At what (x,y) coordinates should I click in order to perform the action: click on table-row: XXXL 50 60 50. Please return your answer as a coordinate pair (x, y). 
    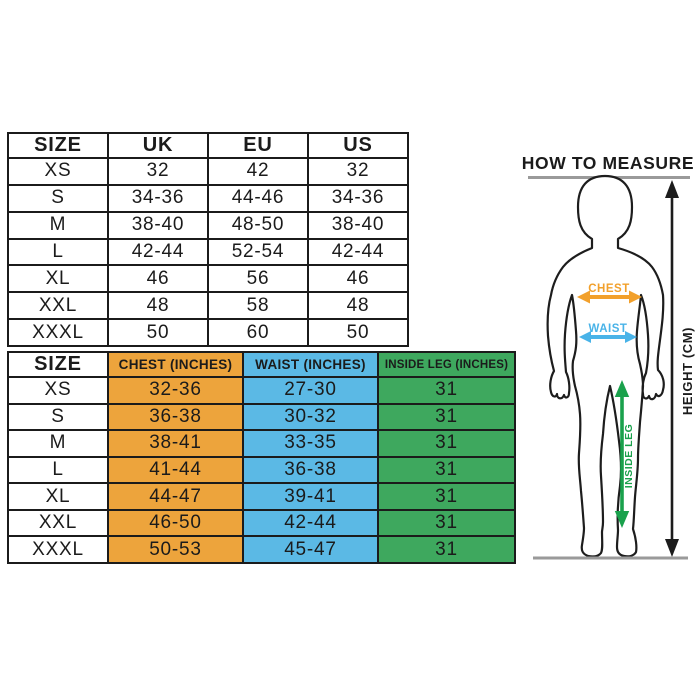
    Looking at the image, I should click on (208, 332).